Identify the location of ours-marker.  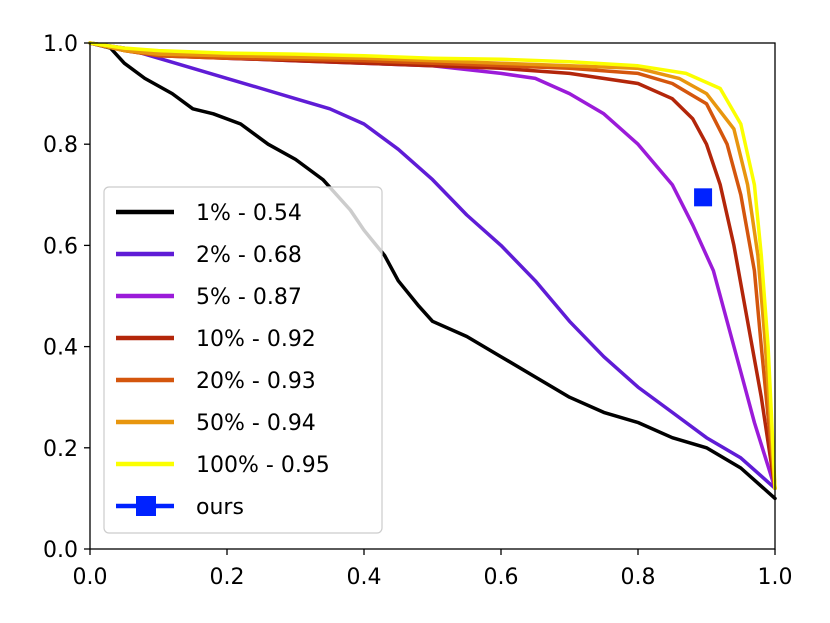
(703, 197).